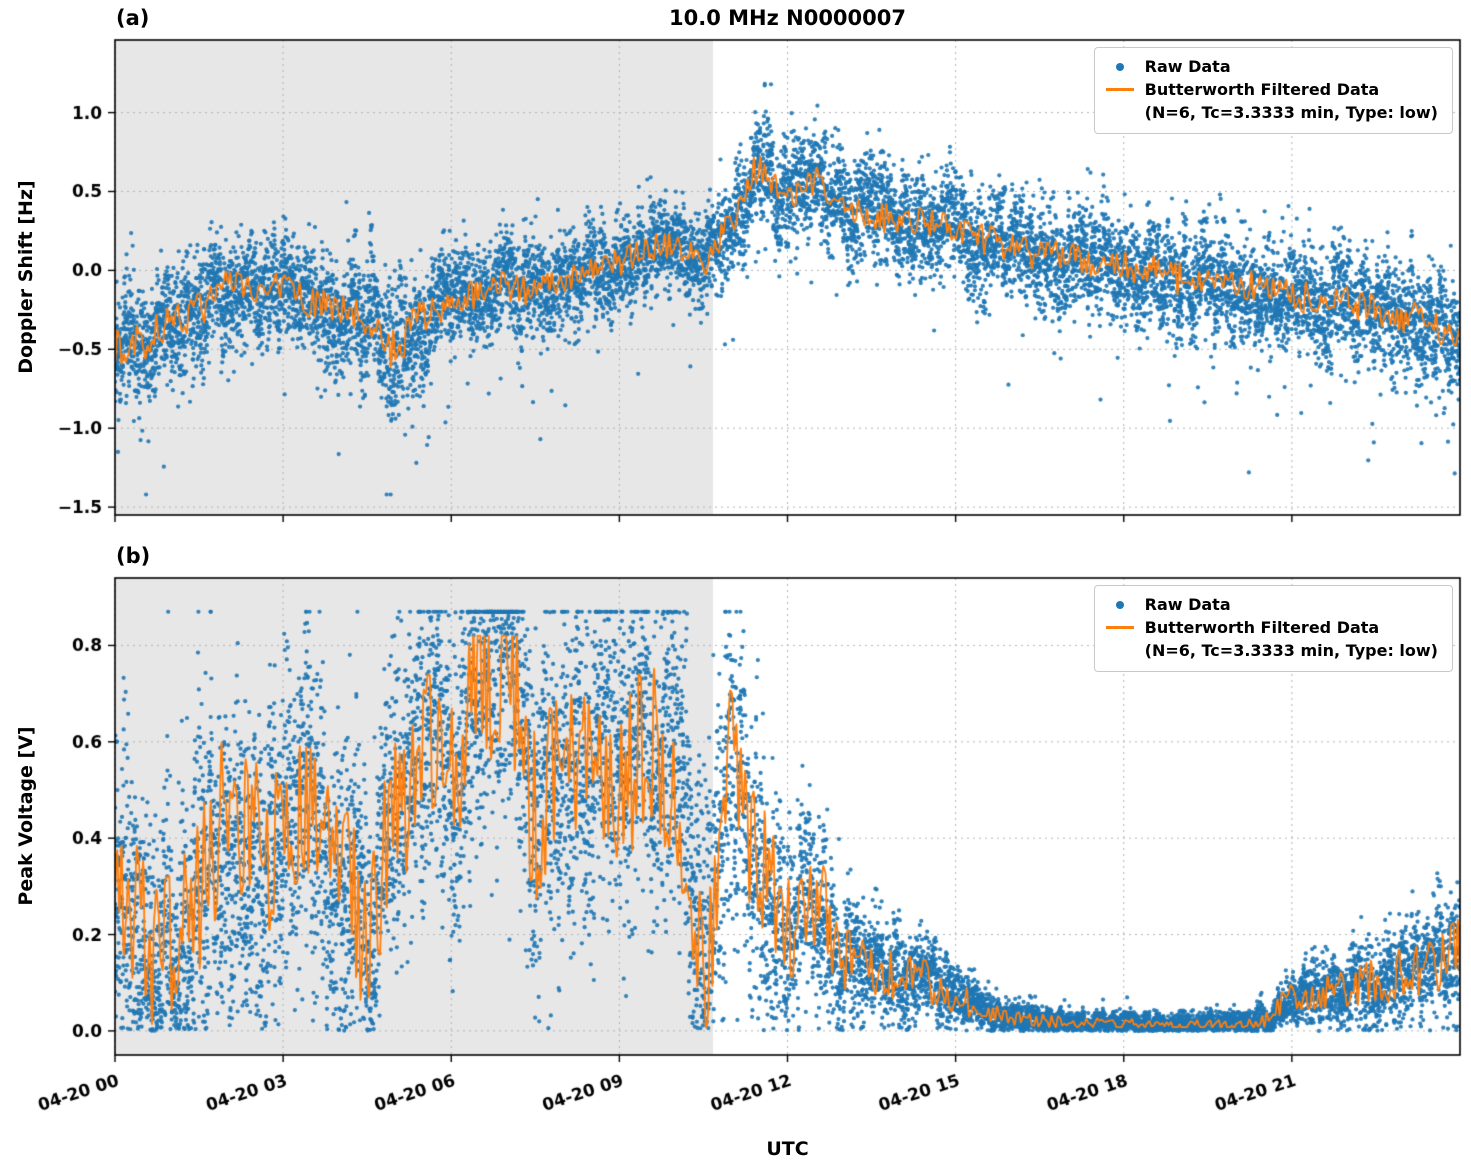  I want to click on y-axis-label-doppler: Doppler Shift [Hz], so click(26, 277).